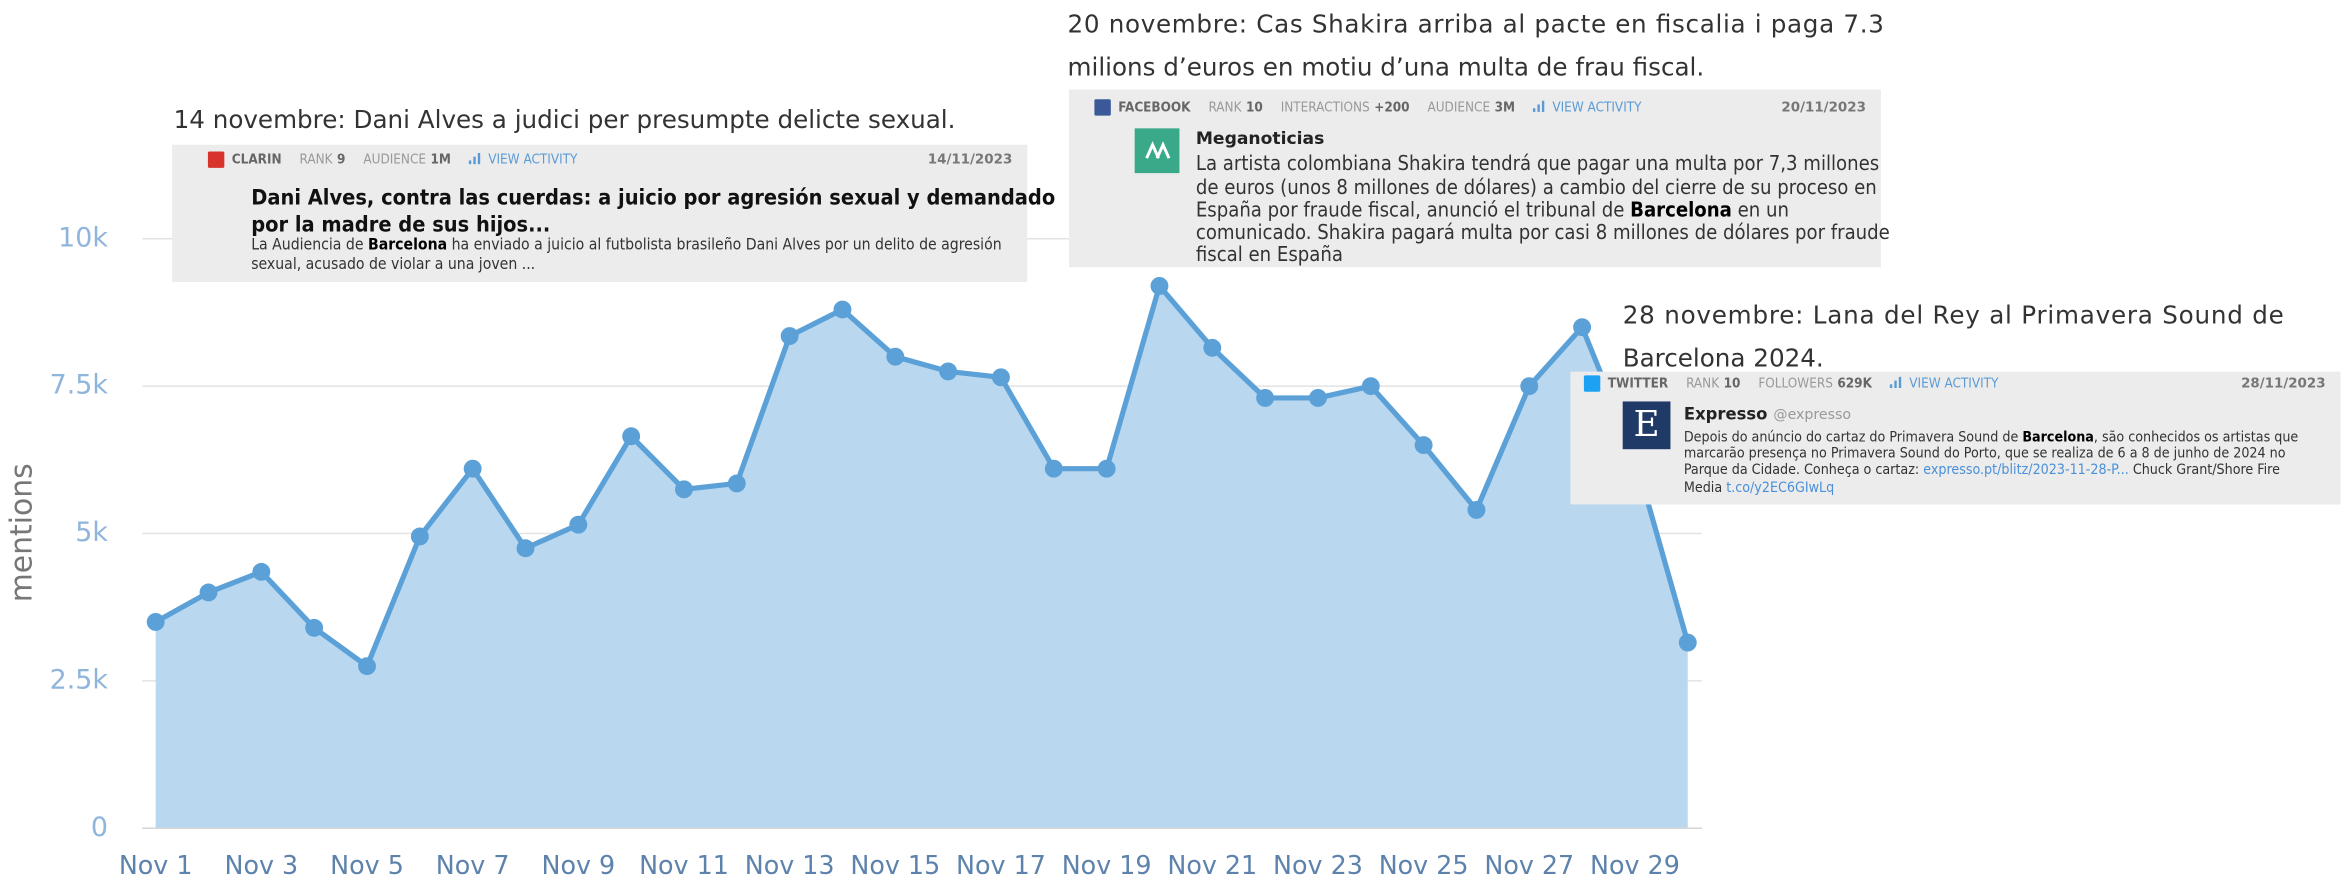  Describe the element at coordinates (441, 160) in the screenshot. I see `meta-value: 1M` at that location.